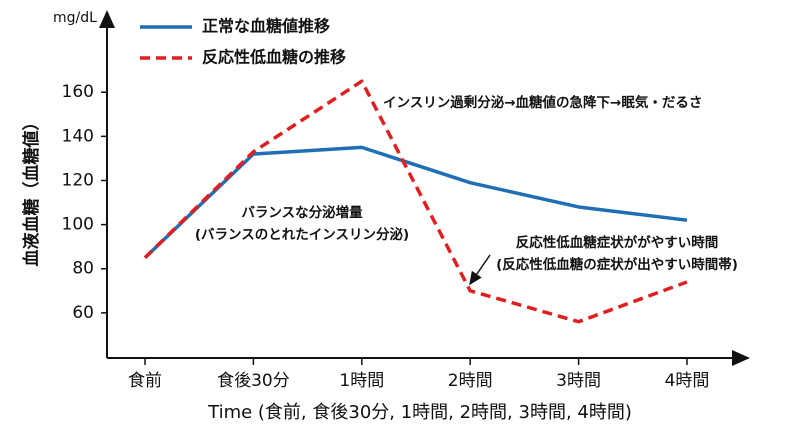 The image size is (800, 436). I want to click on annotation-arrow, so click(480, 270).